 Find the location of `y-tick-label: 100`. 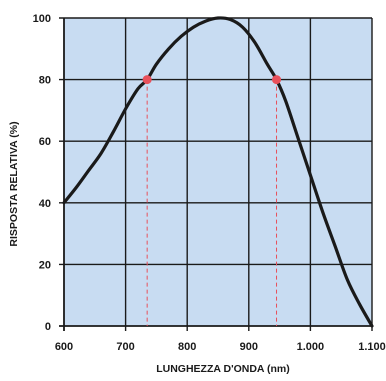

y-tick-label: 100 is located at coordinates (42, 19).